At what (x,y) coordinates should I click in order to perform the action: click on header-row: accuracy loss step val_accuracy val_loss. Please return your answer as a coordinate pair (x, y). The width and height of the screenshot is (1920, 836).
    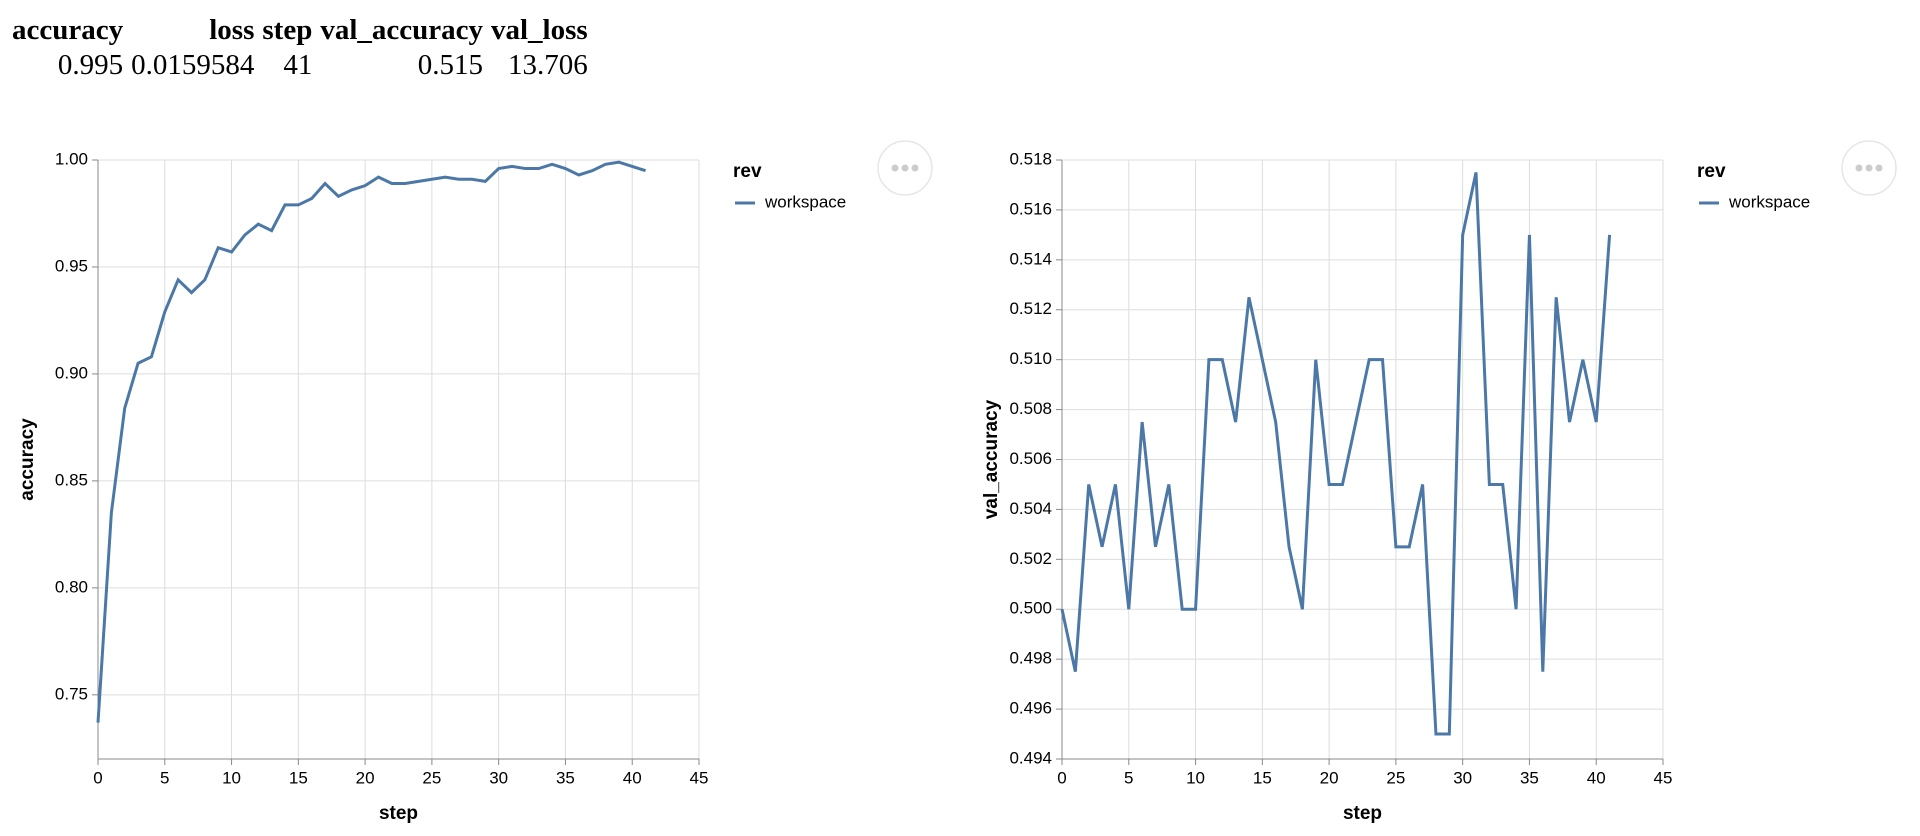
    Looking at the image, I should click on (300, 30).